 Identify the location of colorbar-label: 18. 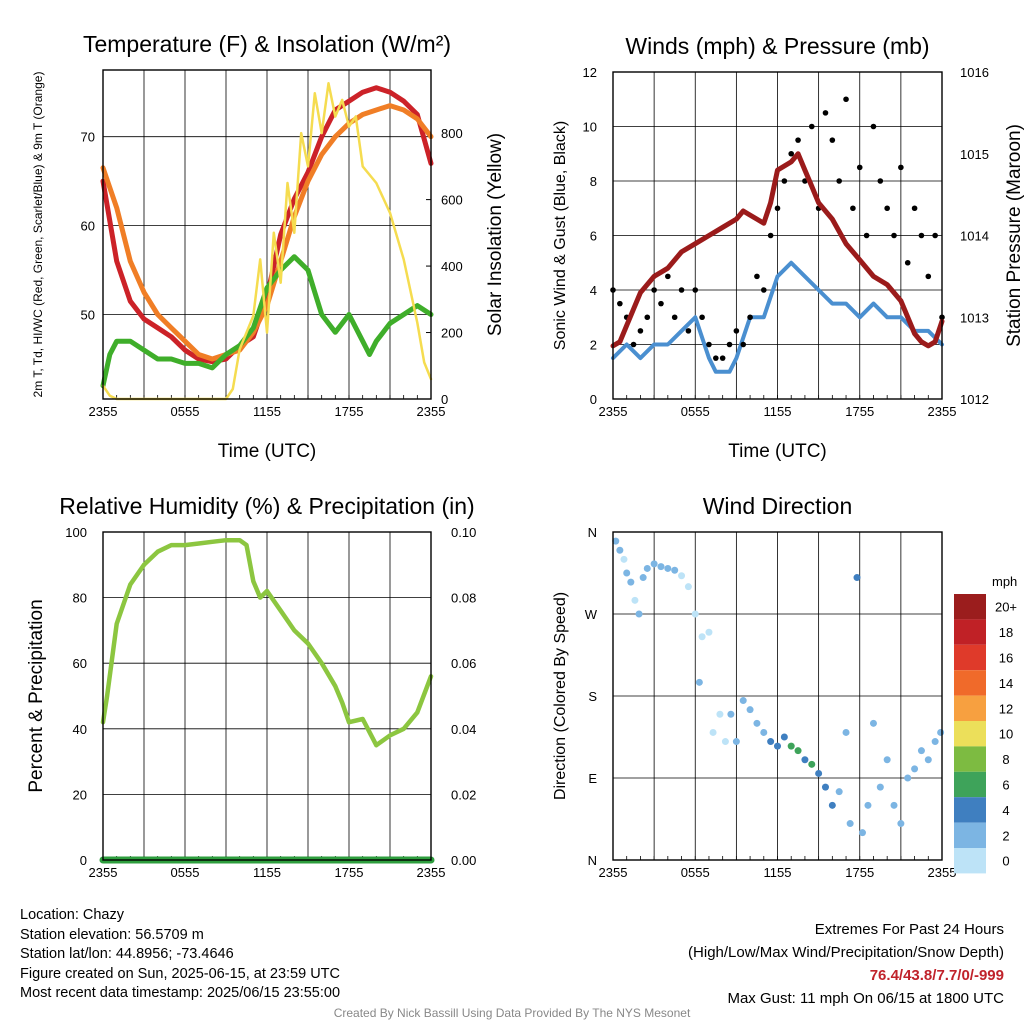
(1006, 632).